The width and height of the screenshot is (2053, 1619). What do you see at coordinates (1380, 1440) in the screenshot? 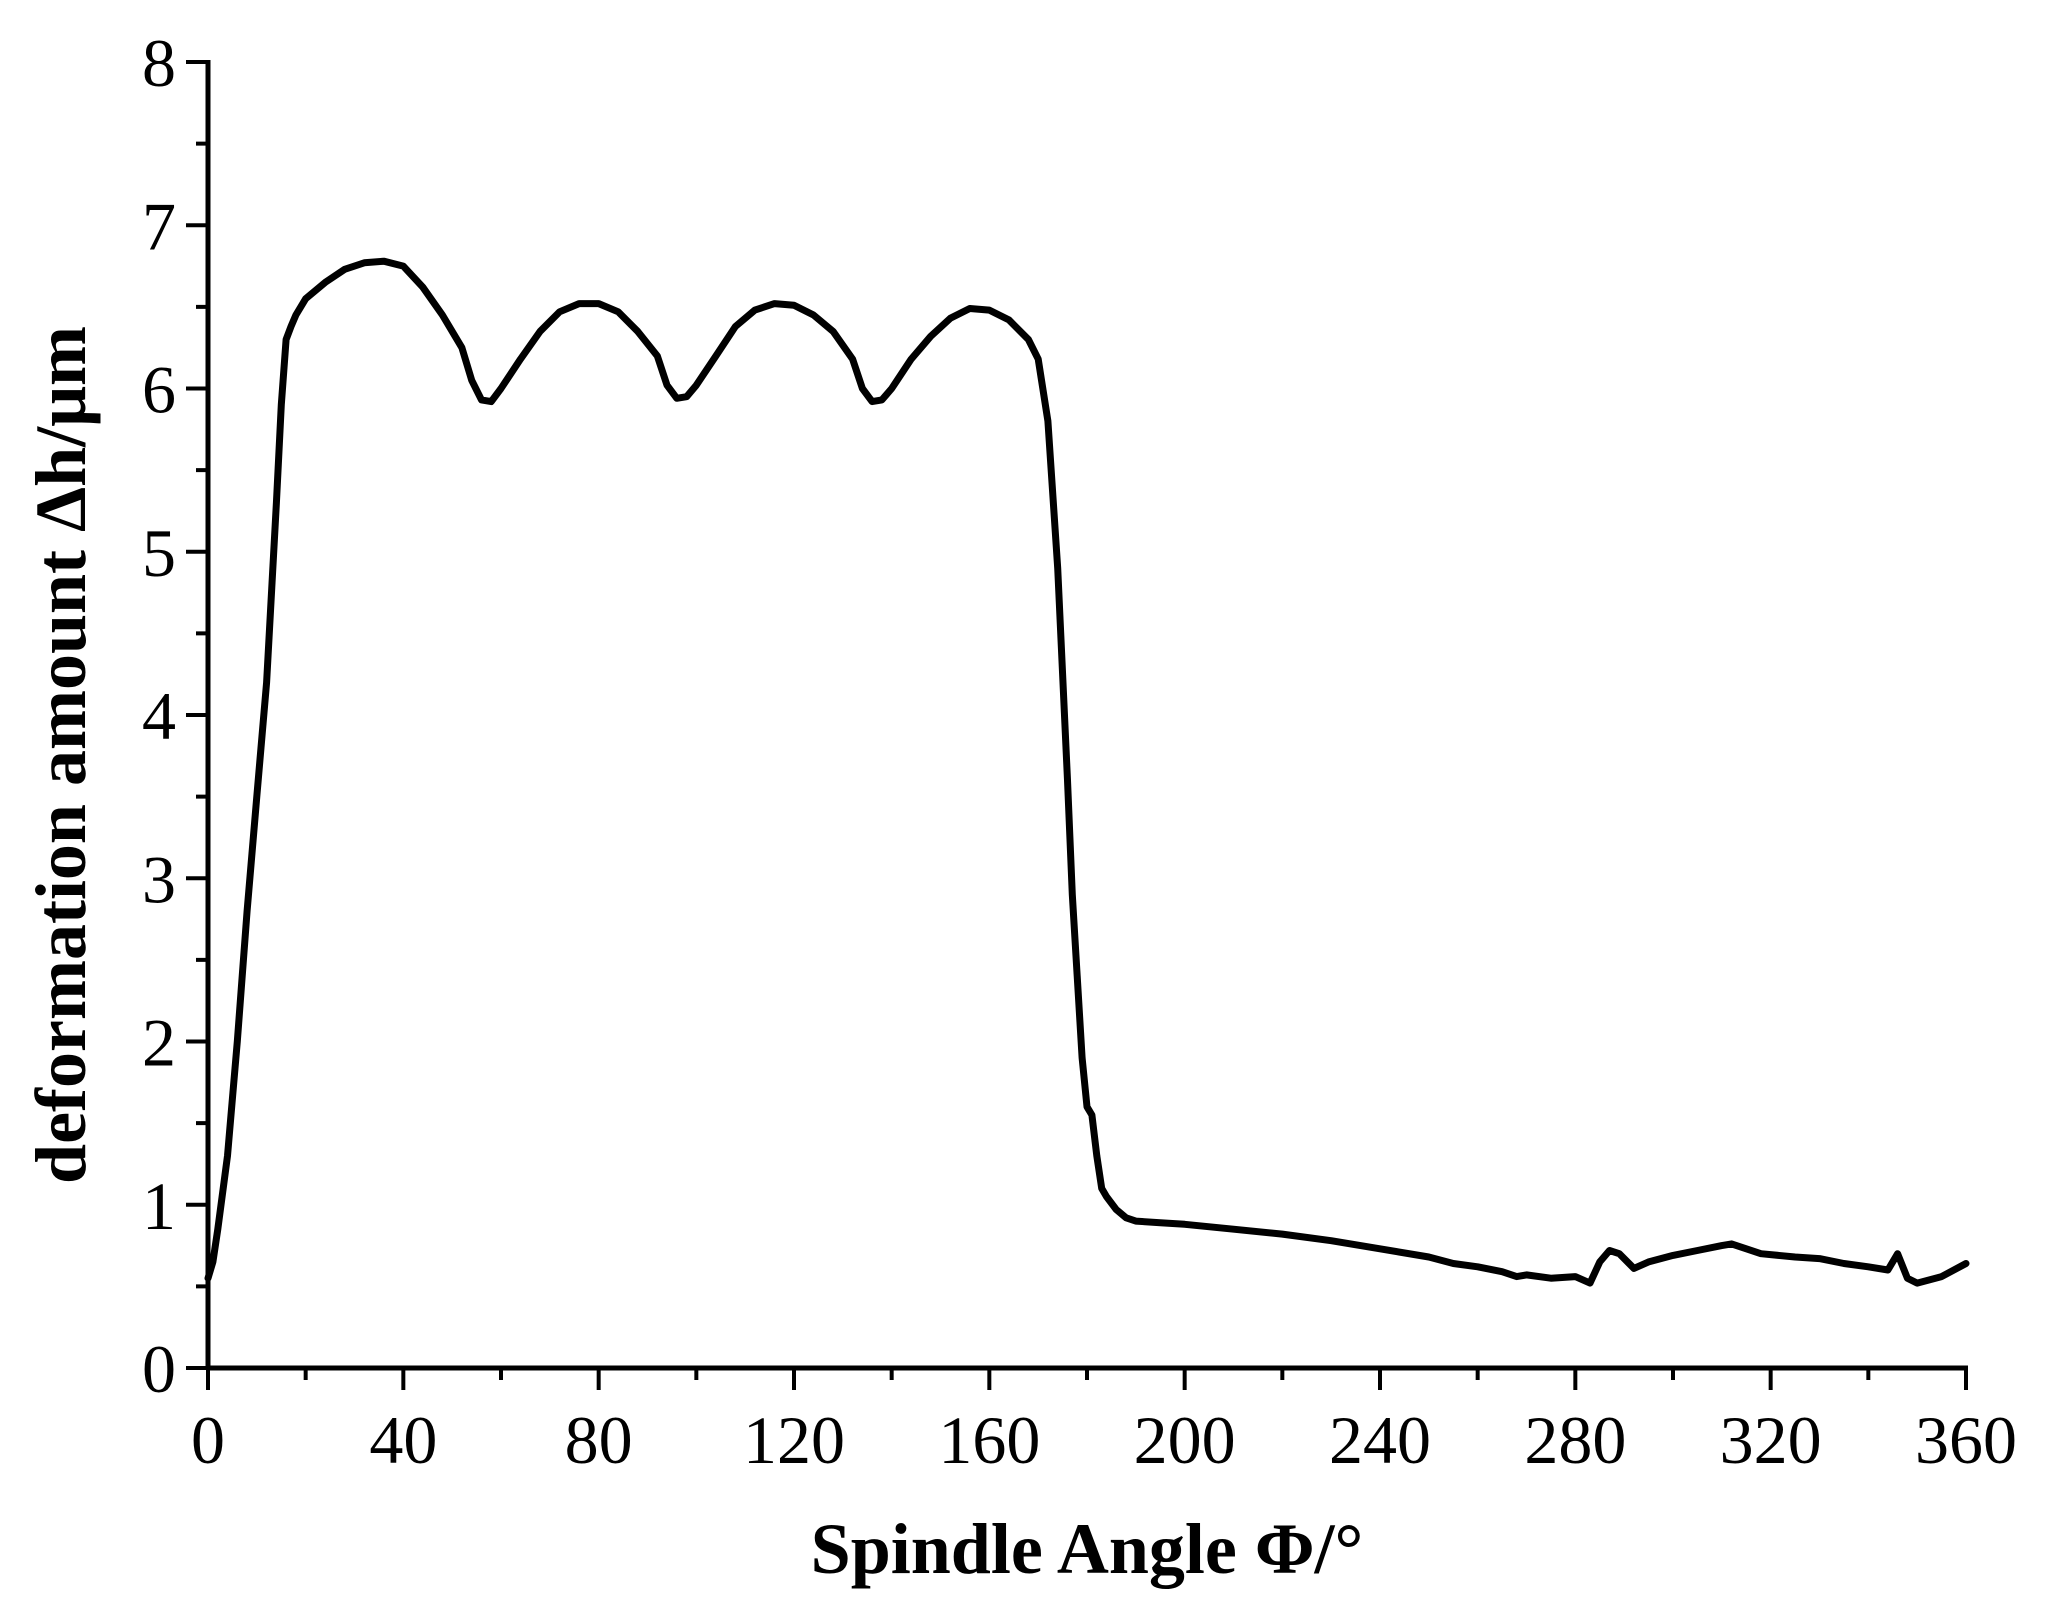
I see `x-tick-label: 240` at bounding box center [1380, 1440].